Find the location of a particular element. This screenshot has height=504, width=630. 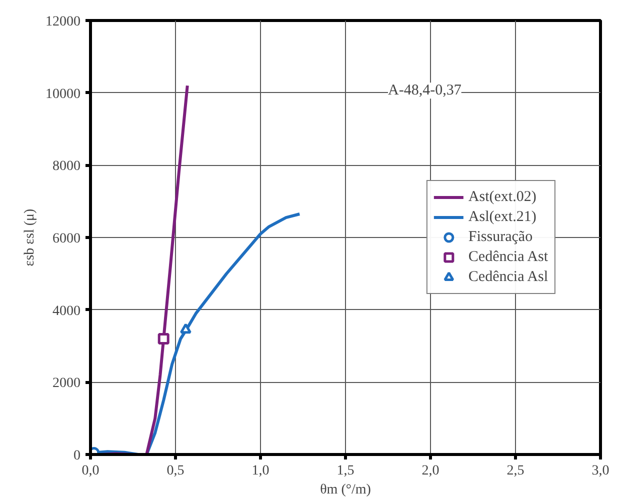

x-tick-label: 2,5 is located at coordinates (515, 471).